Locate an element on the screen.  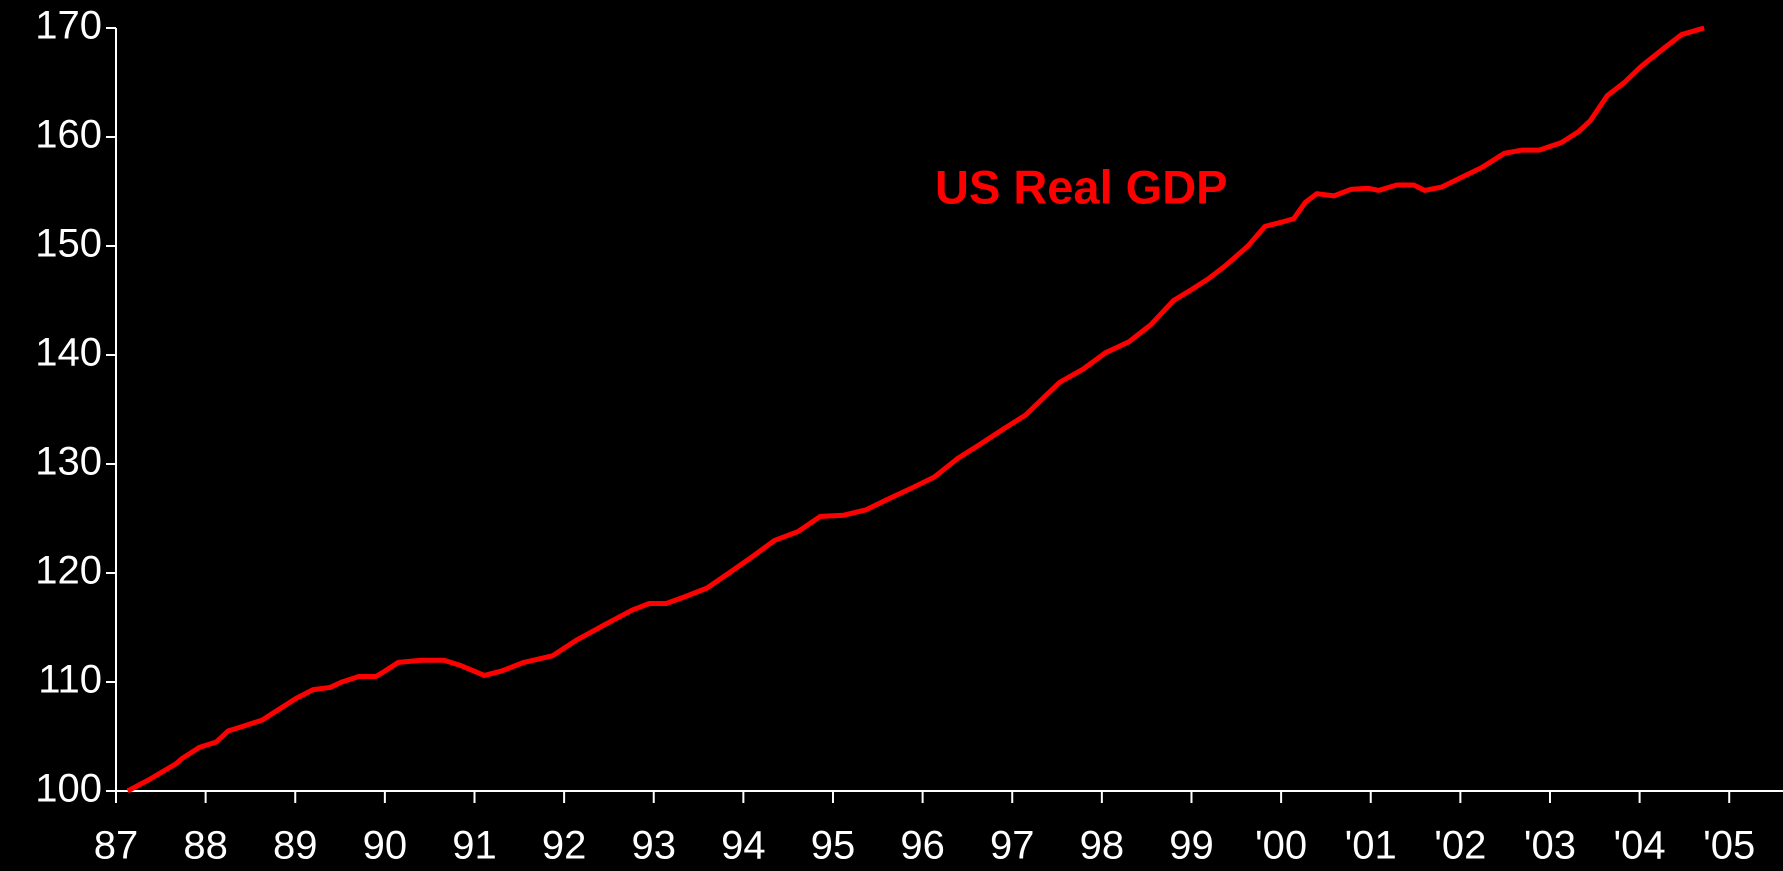
y-tick-label: 160 is located at coordinates (68, 135).